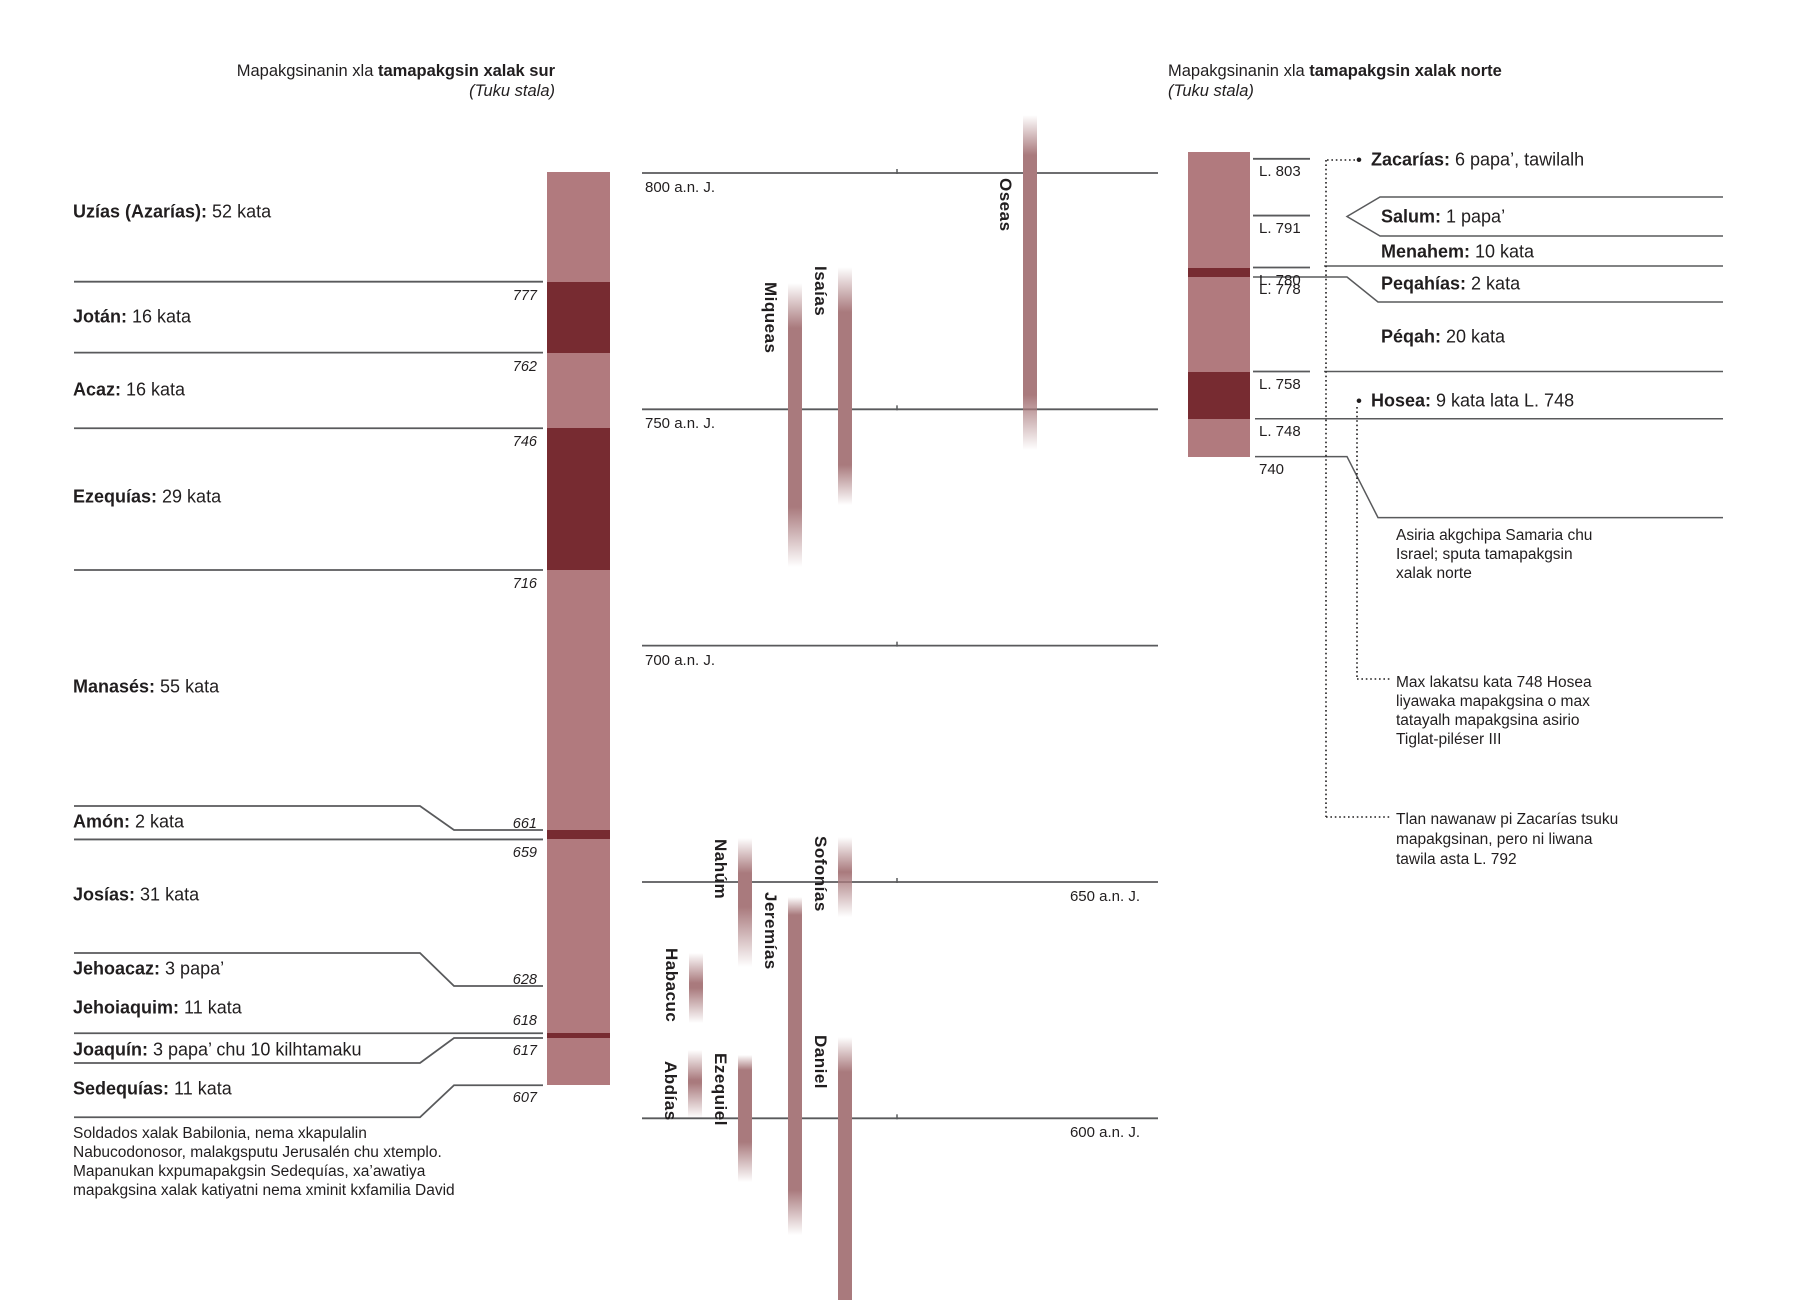  I want to click on south-king-name: Joaquín:, so click(110, 1049).